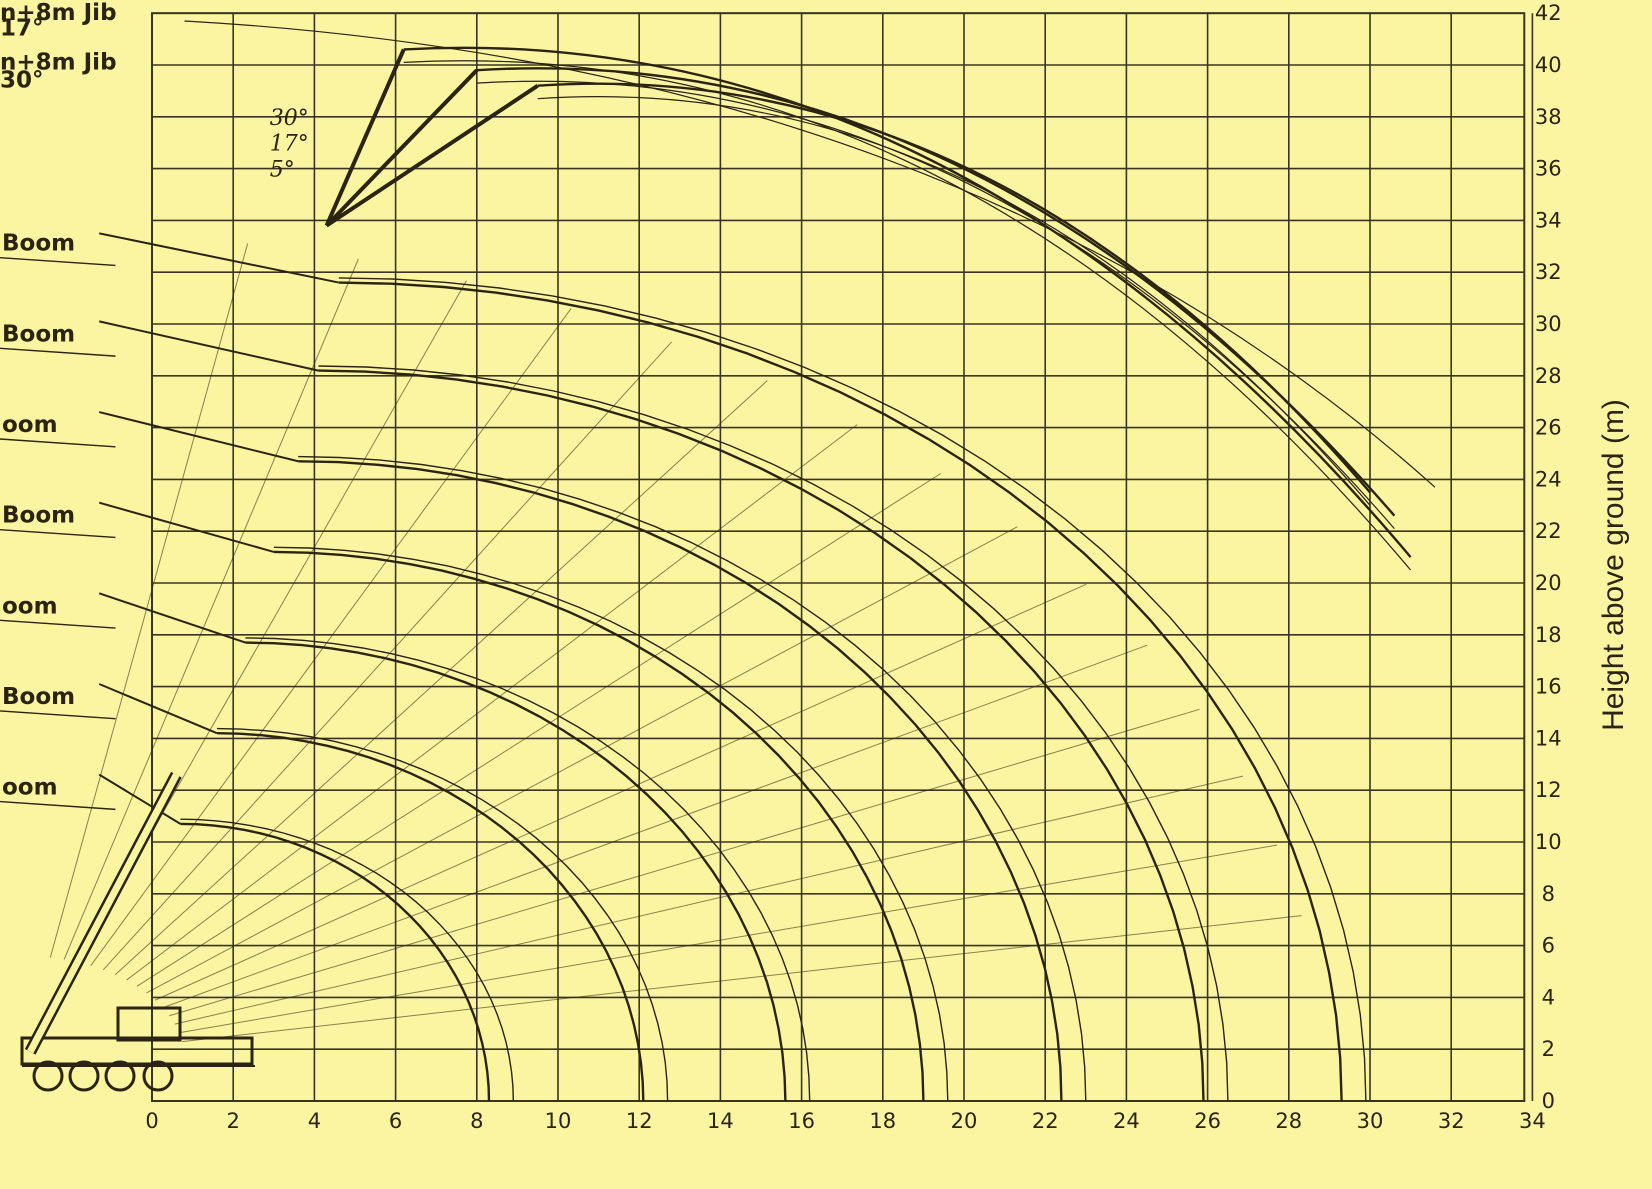  Describe the element at coordinates (639, 1121) in the screenshot. I see `x-tick-label: 12` at that location.